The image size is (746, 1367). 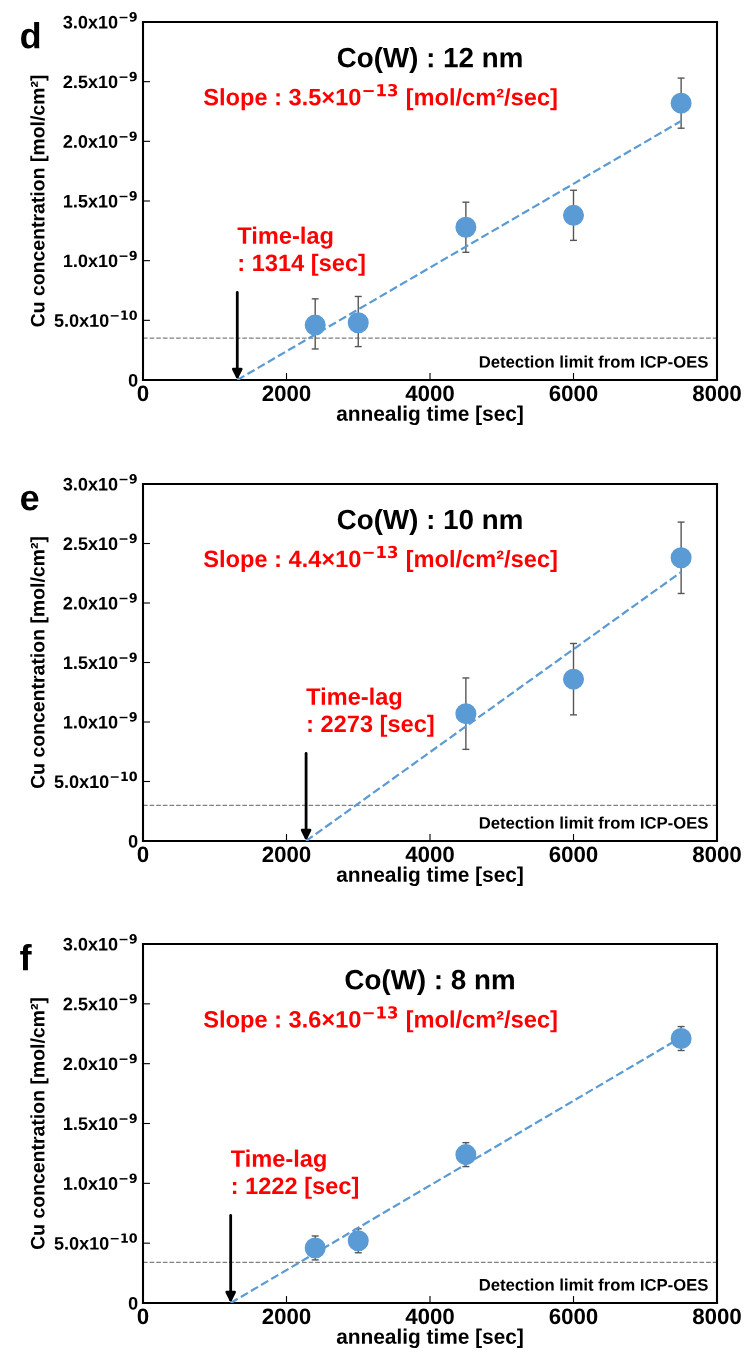 What do you see at coordinates (380, 97) in the screenshot?
I see `annotation: Slope : 3.5×10$^{−13}$ [mol/cm²/sec]` at bounding box center [380, 97].